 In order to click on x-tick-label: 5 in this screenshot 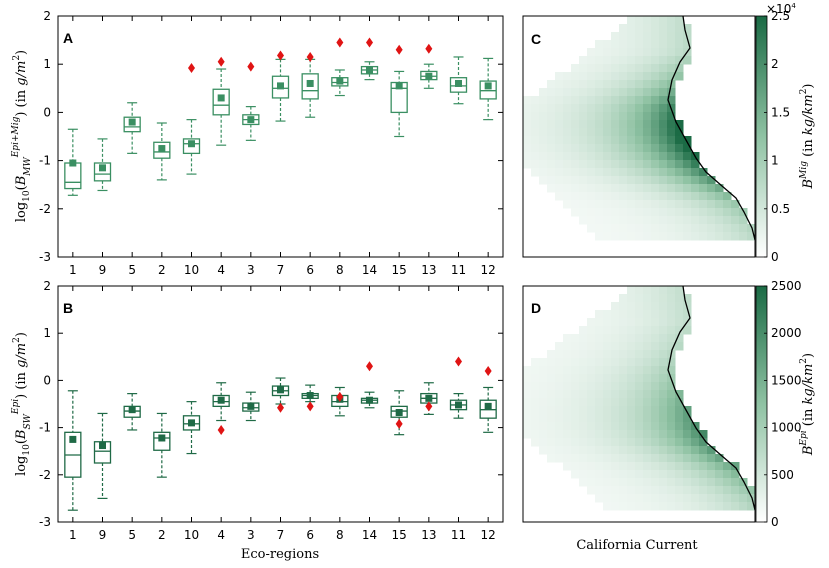, I will do `click(132, 535)`.